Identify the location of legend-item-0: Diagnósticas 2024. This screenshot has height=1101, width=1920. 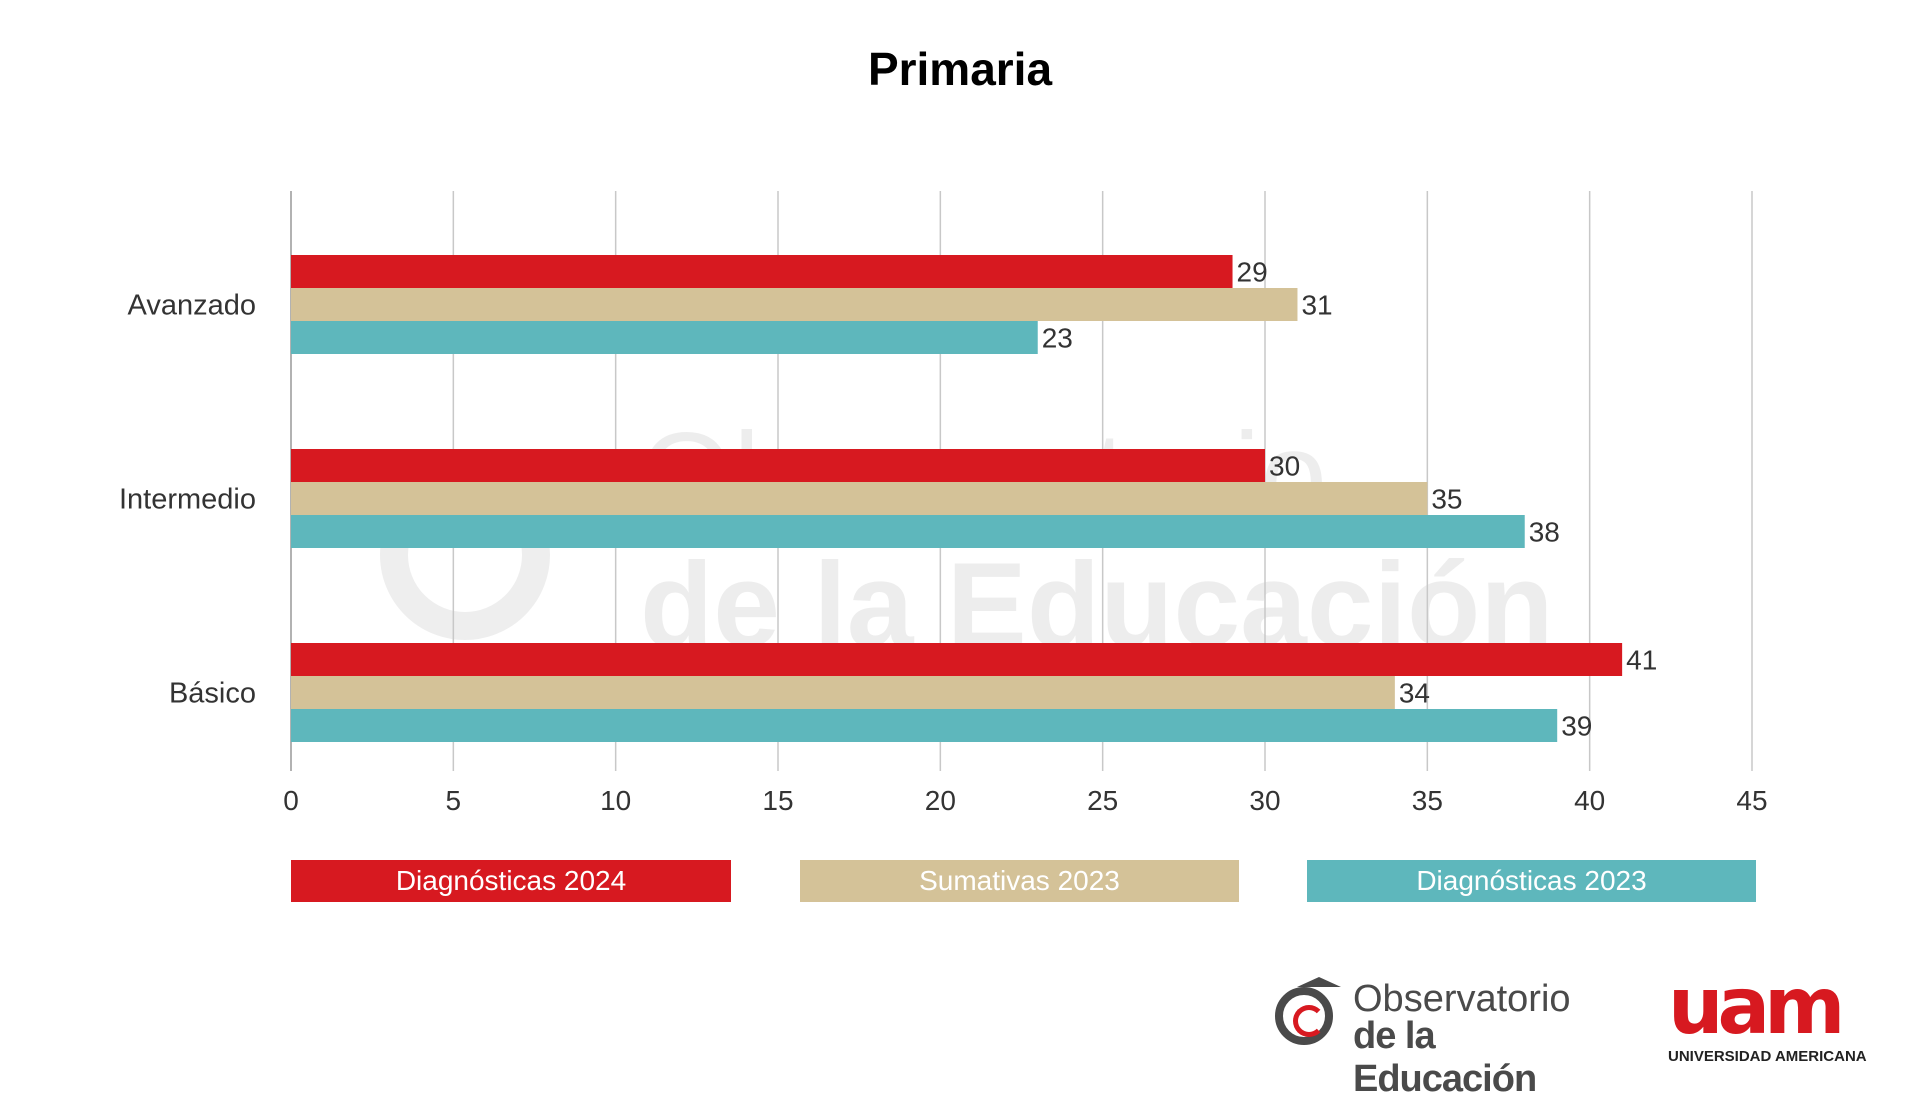
(511, 881).